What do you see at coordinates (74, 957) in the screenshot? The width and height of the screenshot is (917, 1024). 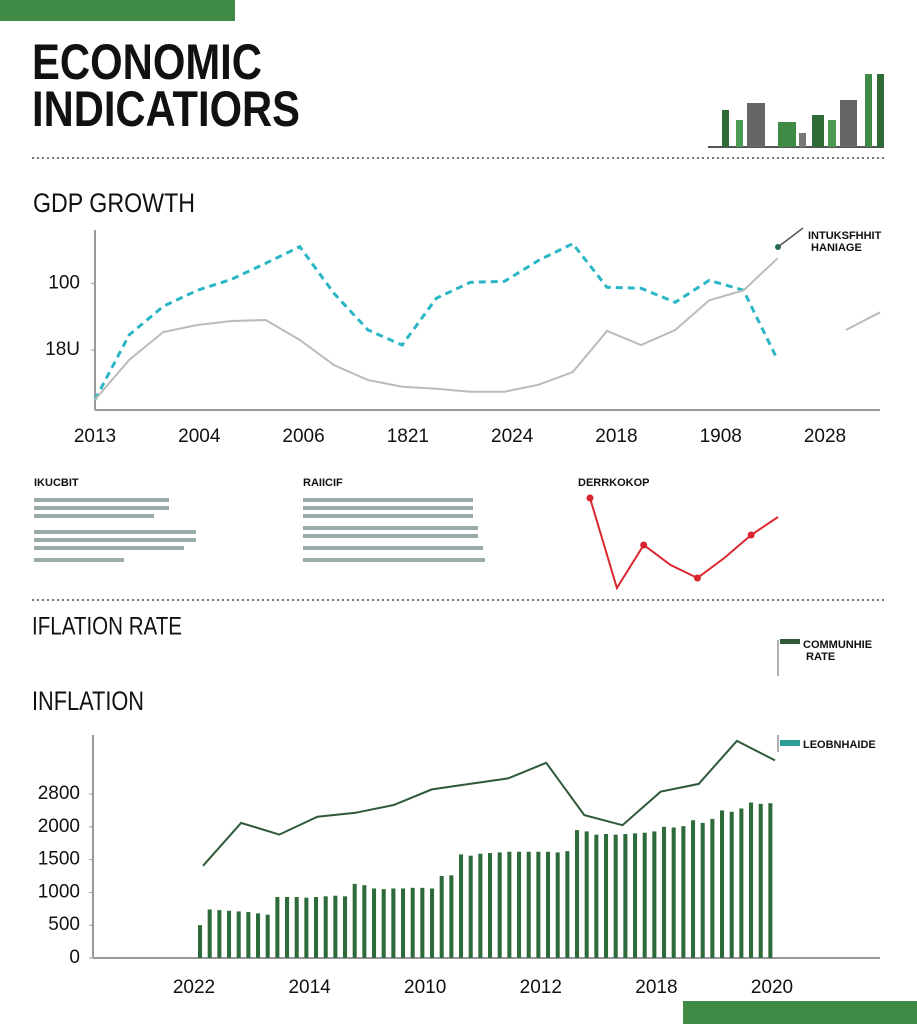 I see `y-tick-label: 0` at bounding box center [74, 957].